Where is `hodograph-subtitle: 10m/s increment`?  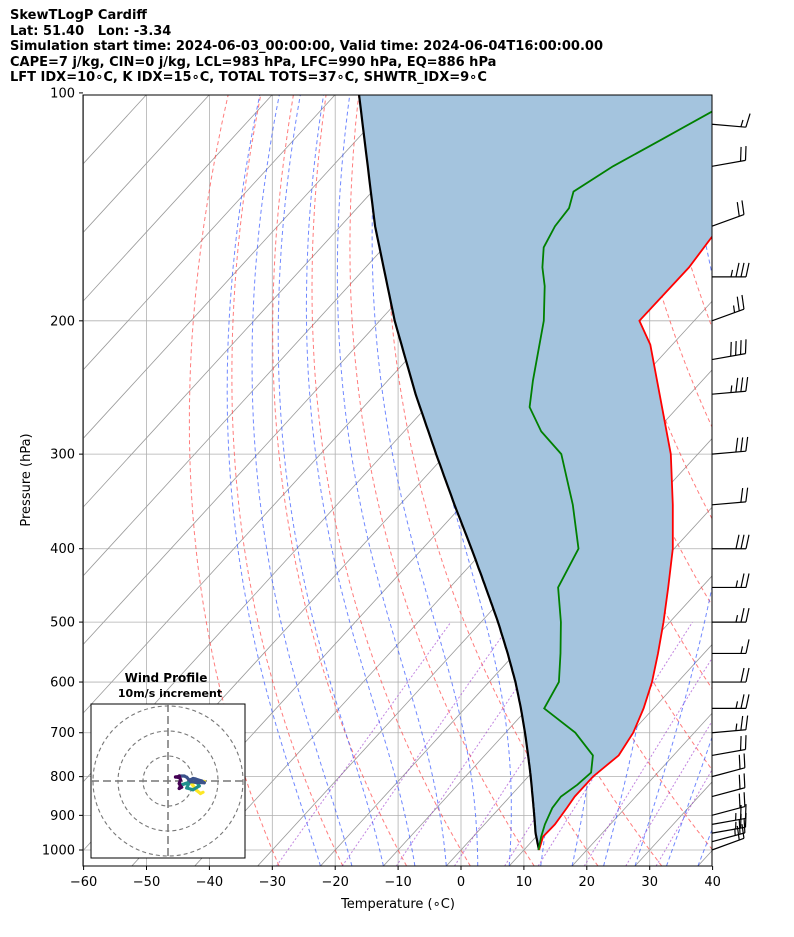 hodograph-subtitle: 10m/s increment is located at coordinates (170, 693).